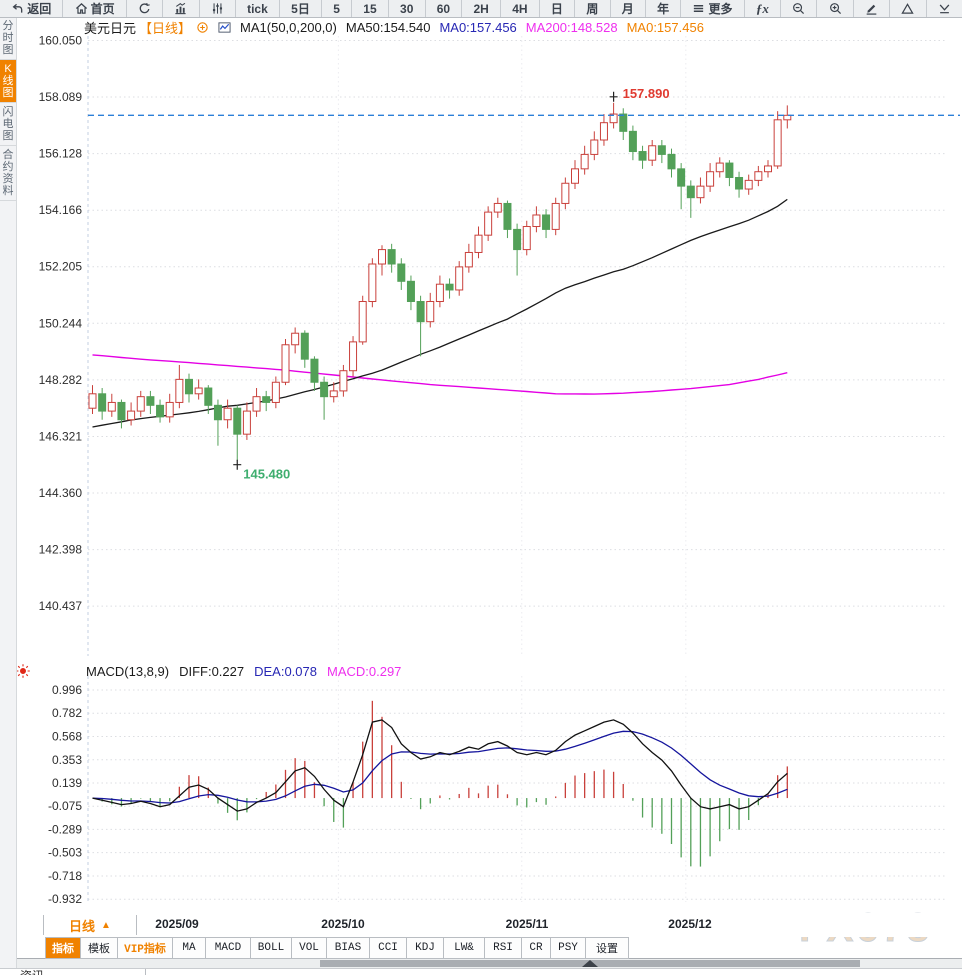 The height and width of the screenshot is (975, 962). Describe the element at coordinates (65, 876) in the screenshot. I see `svg-text: -0.718` at that location.